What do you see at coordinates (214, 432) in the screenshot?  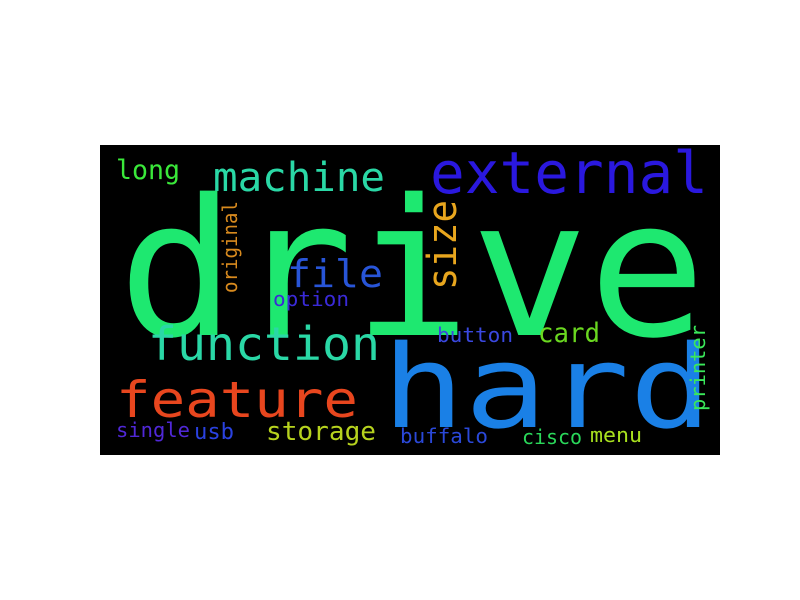 I see `word-usb: usb` at bounding box center [214, 432].